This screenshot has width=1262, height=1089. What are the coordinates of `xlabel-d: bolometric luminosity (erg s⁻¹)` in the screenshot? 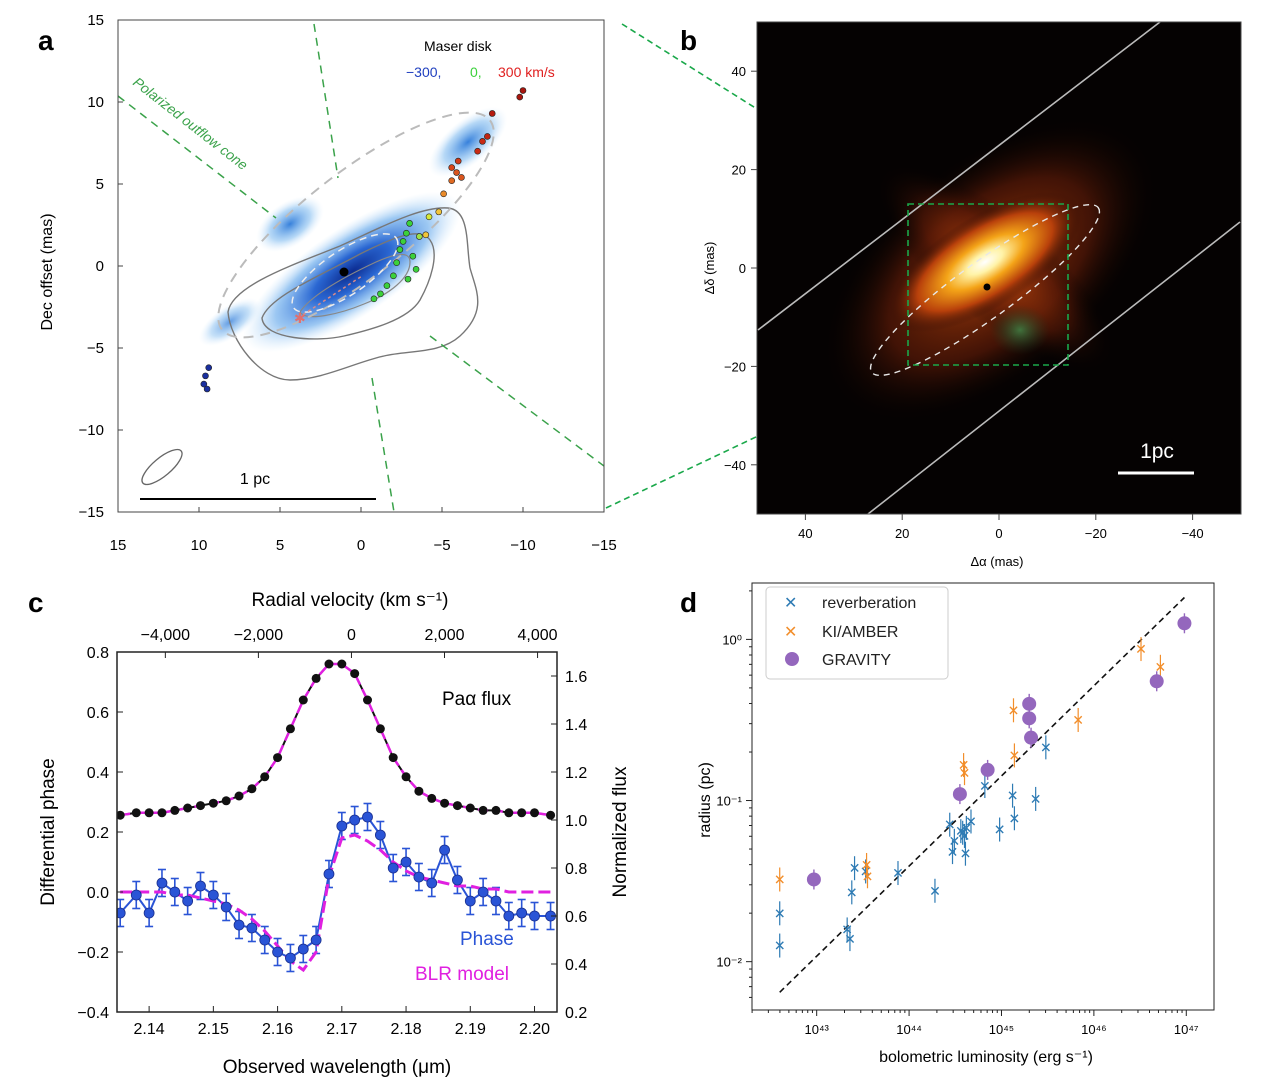 It's located at (986, 1057).